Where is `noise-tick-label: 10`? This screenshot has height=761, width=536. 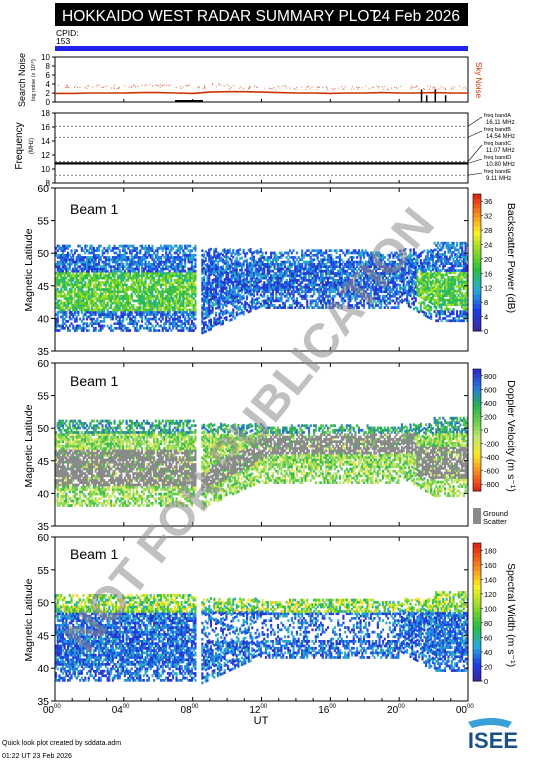 noise-tick-label: 10 is located at coordinates (45, 57).